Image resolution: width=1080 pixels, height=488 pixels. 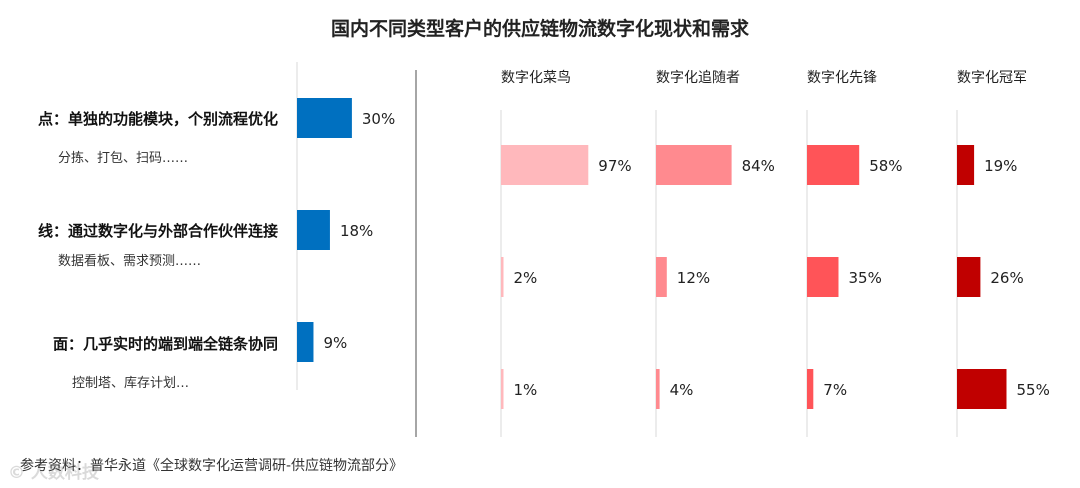 I want to click on overall-value-label-0: 30%, so click(x=378, y=119).